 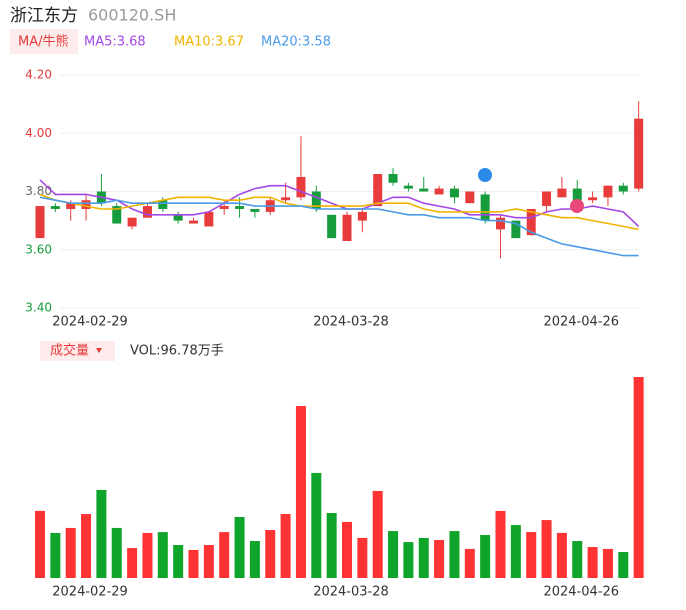 What do you see at coordinates (38, 249) in the screenshot?
I see `y-tick-label: 3.60` at bounding box center [38, 249].